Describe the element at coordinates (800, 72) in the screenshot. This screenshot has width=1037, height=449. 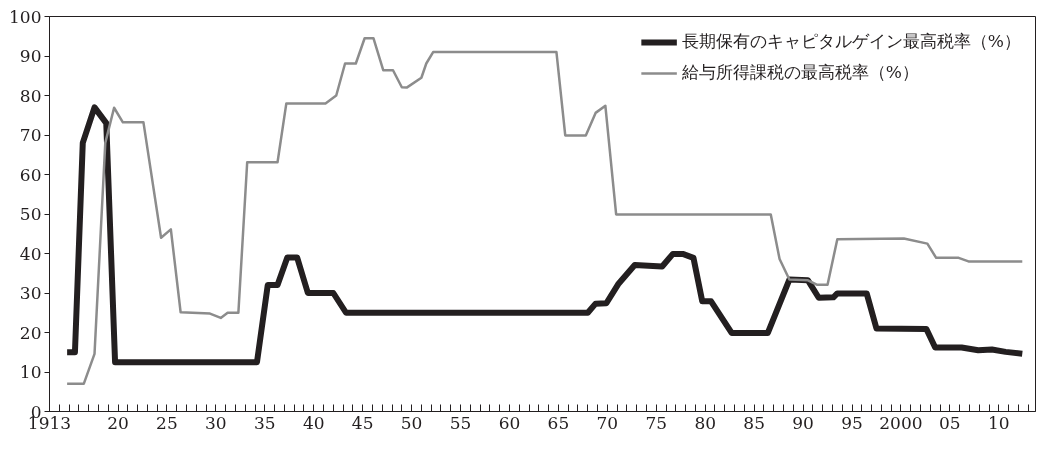
I see `legend-label: 給与所得課税の最高税率（%）` at that location.